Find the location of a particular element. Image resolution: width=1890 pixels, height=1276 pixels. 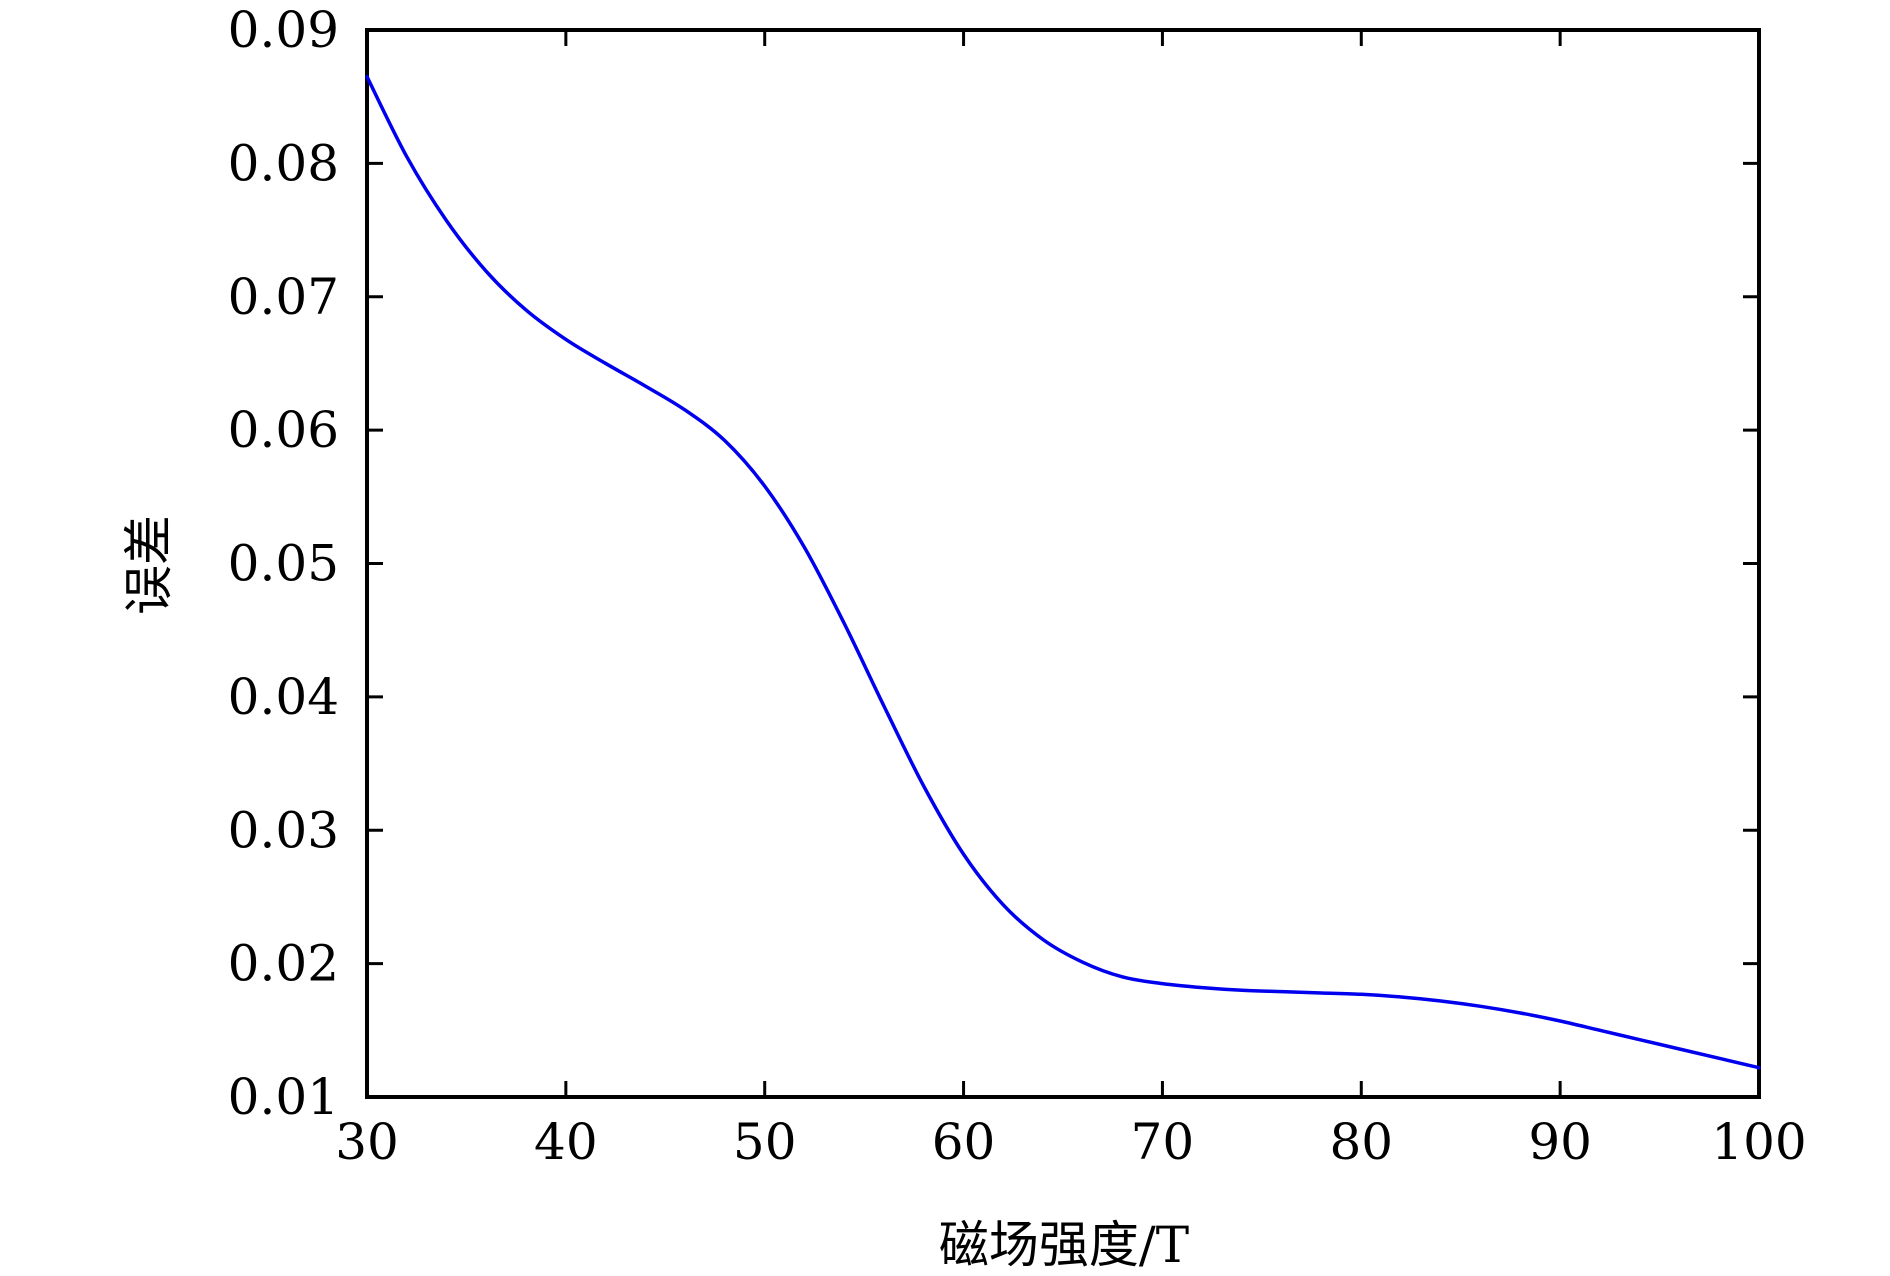

y-tick-label: 0.09 is located at coordinates (283, 30).